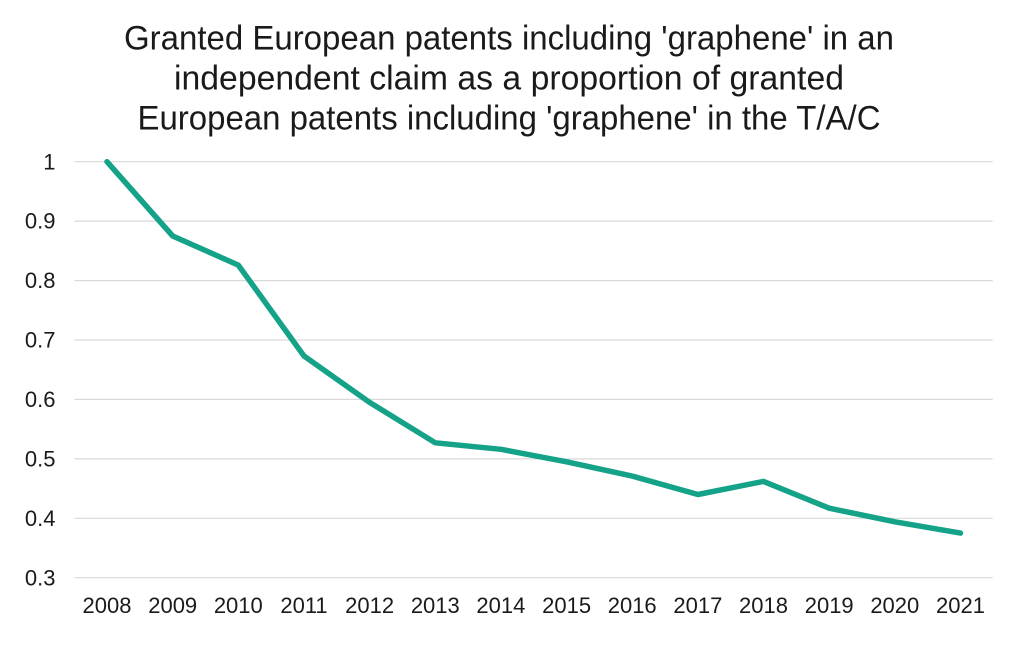 The image size is (1024, 648). Describe the element at coordinates (40, 221) in the screenshot. I see `svg-text: 0.9` at that location.